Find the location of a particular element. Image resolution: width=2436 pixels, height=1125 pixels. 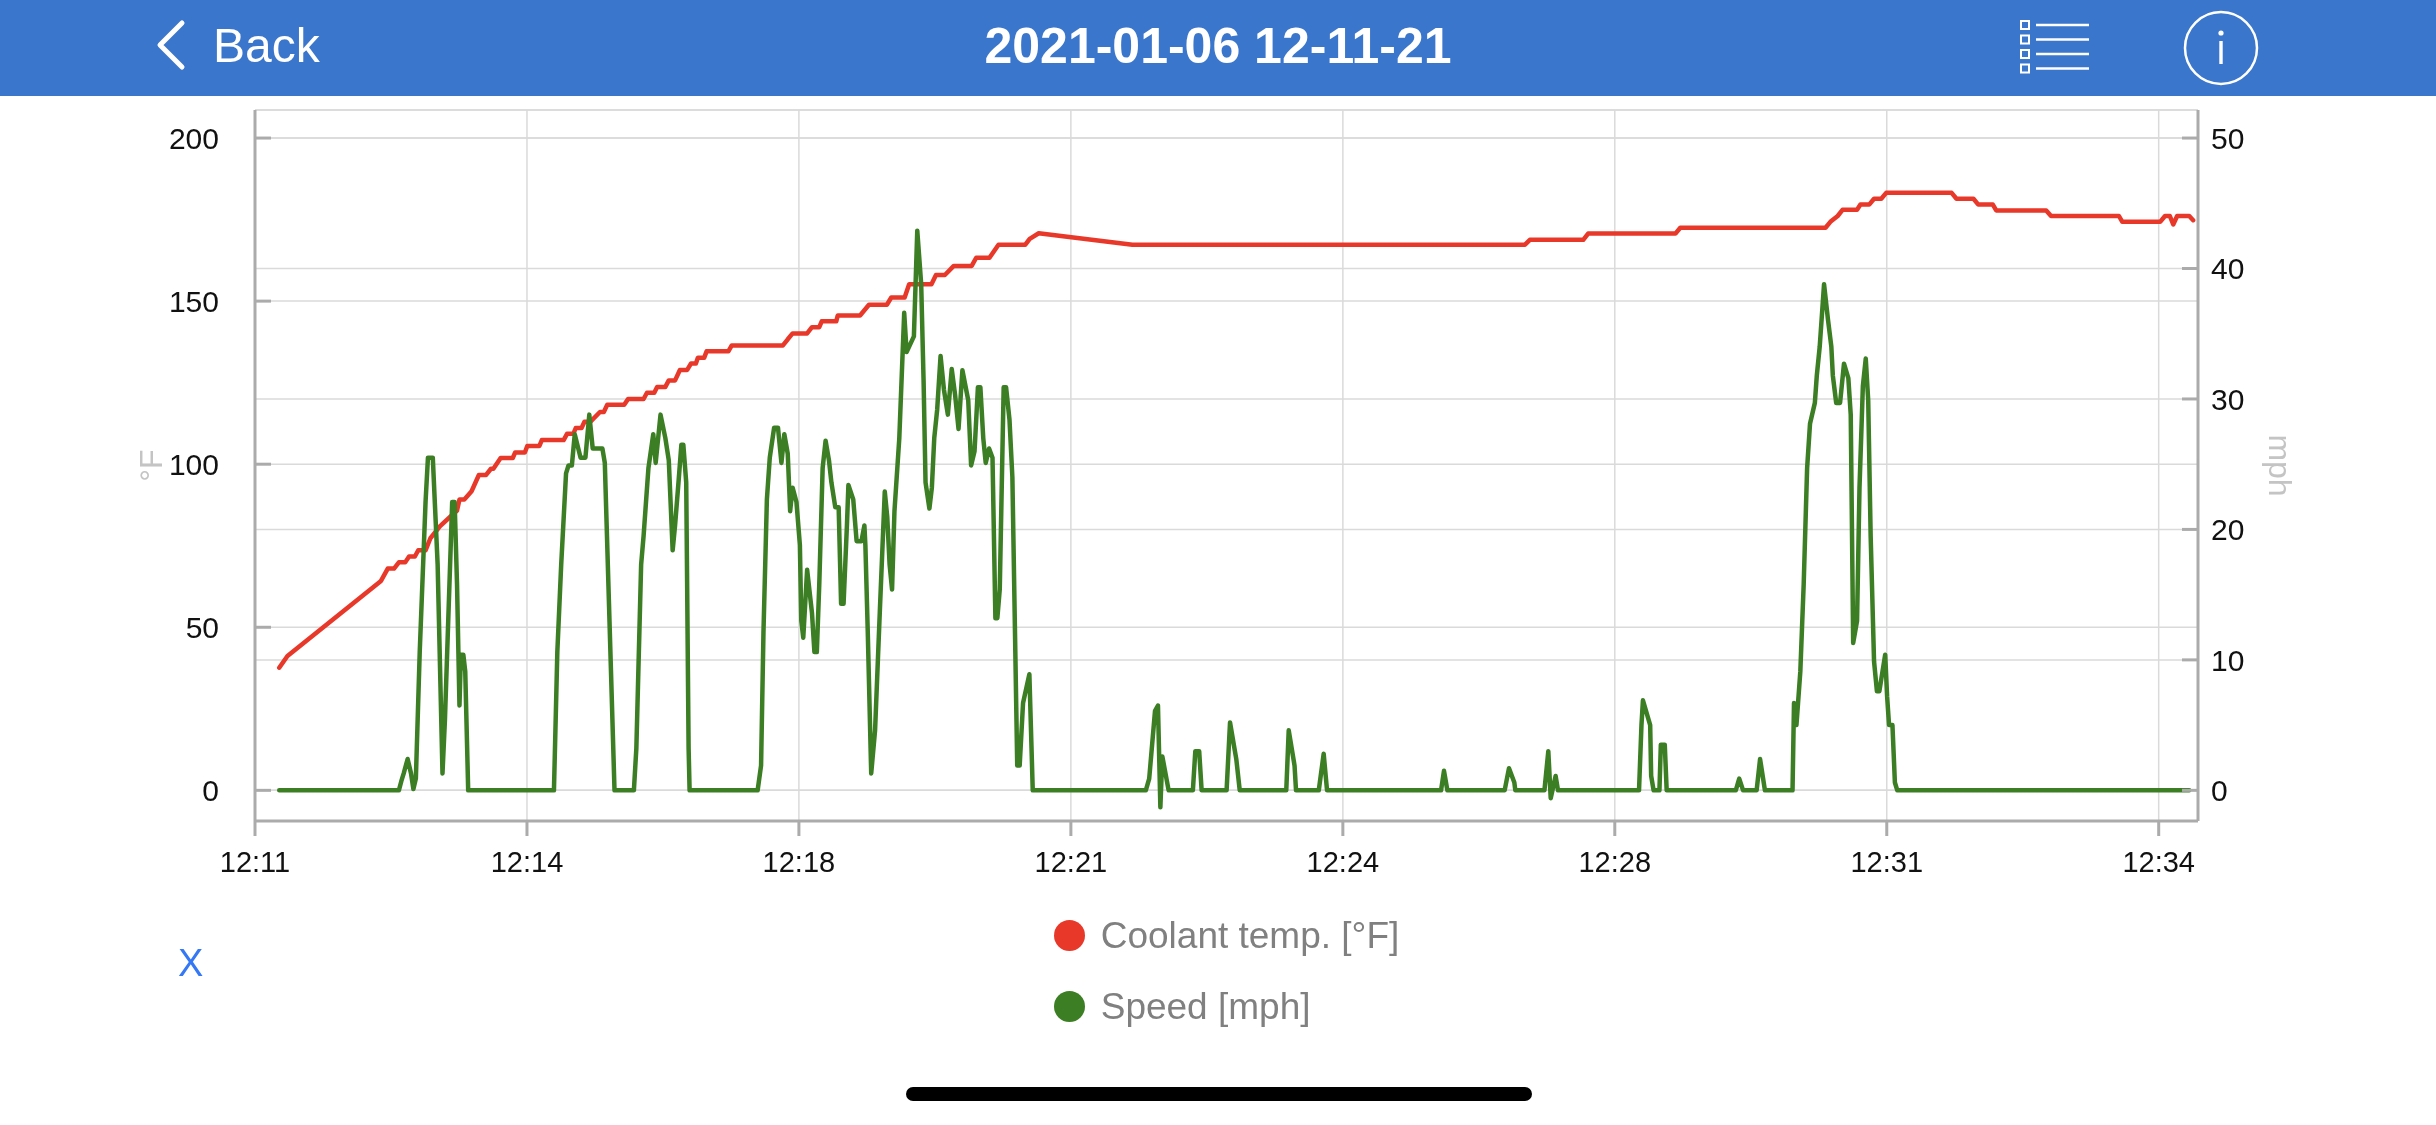

legend-label: Coolant temp. [°F] is located at coordinates (1250, 935).